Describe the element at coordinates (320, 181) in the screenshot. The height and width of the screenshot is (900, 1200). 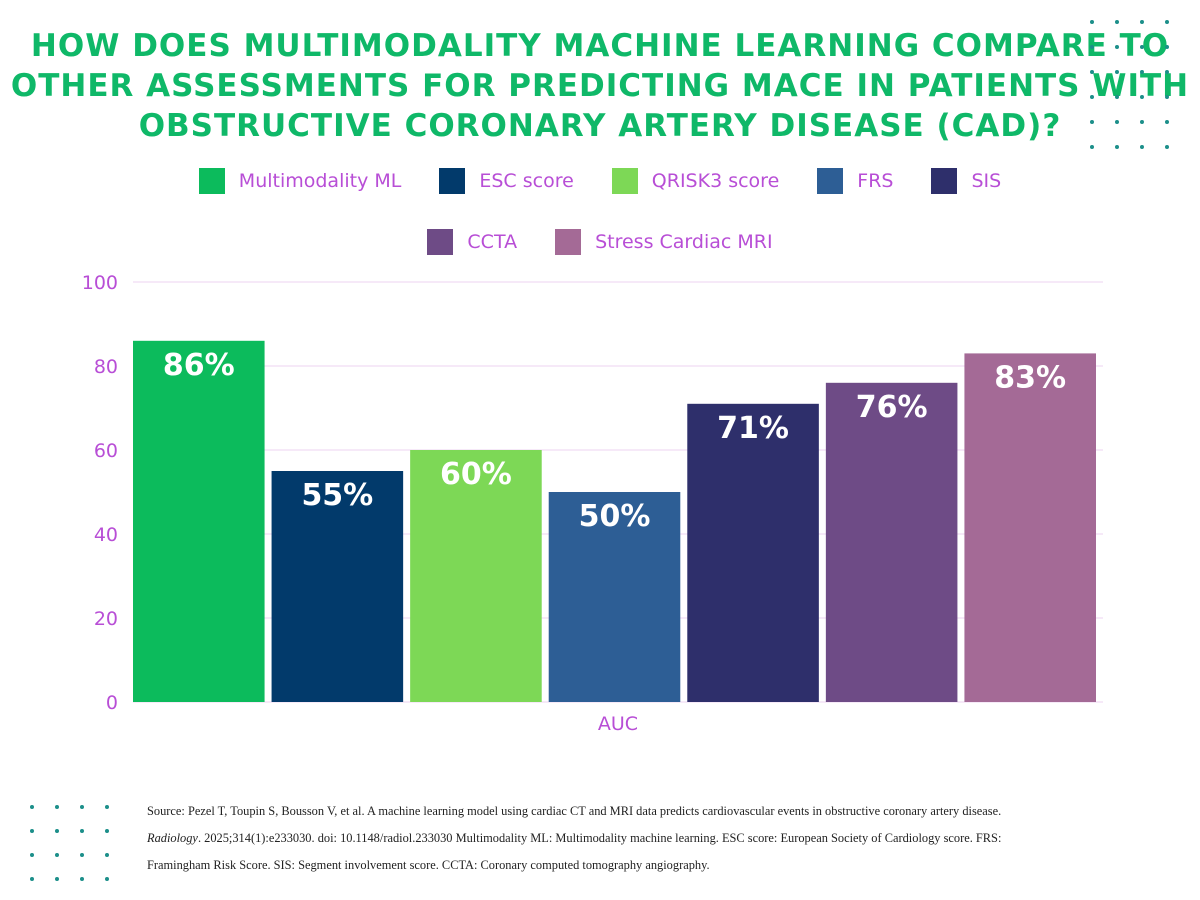
I see `legend-label-multimodality-ml: Multimodality ML` at that location.